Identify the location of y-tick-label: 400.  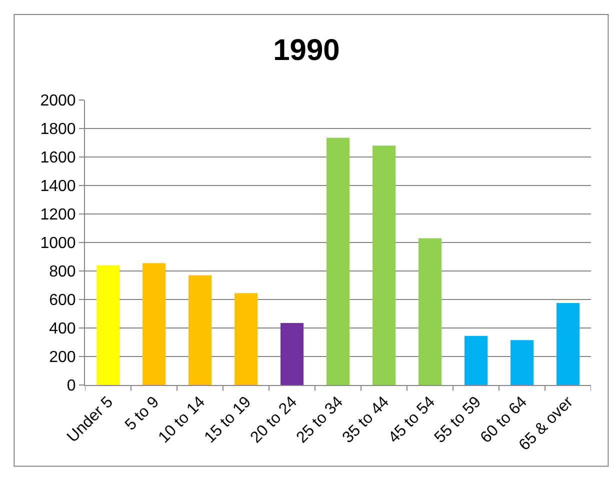
(62, 329).